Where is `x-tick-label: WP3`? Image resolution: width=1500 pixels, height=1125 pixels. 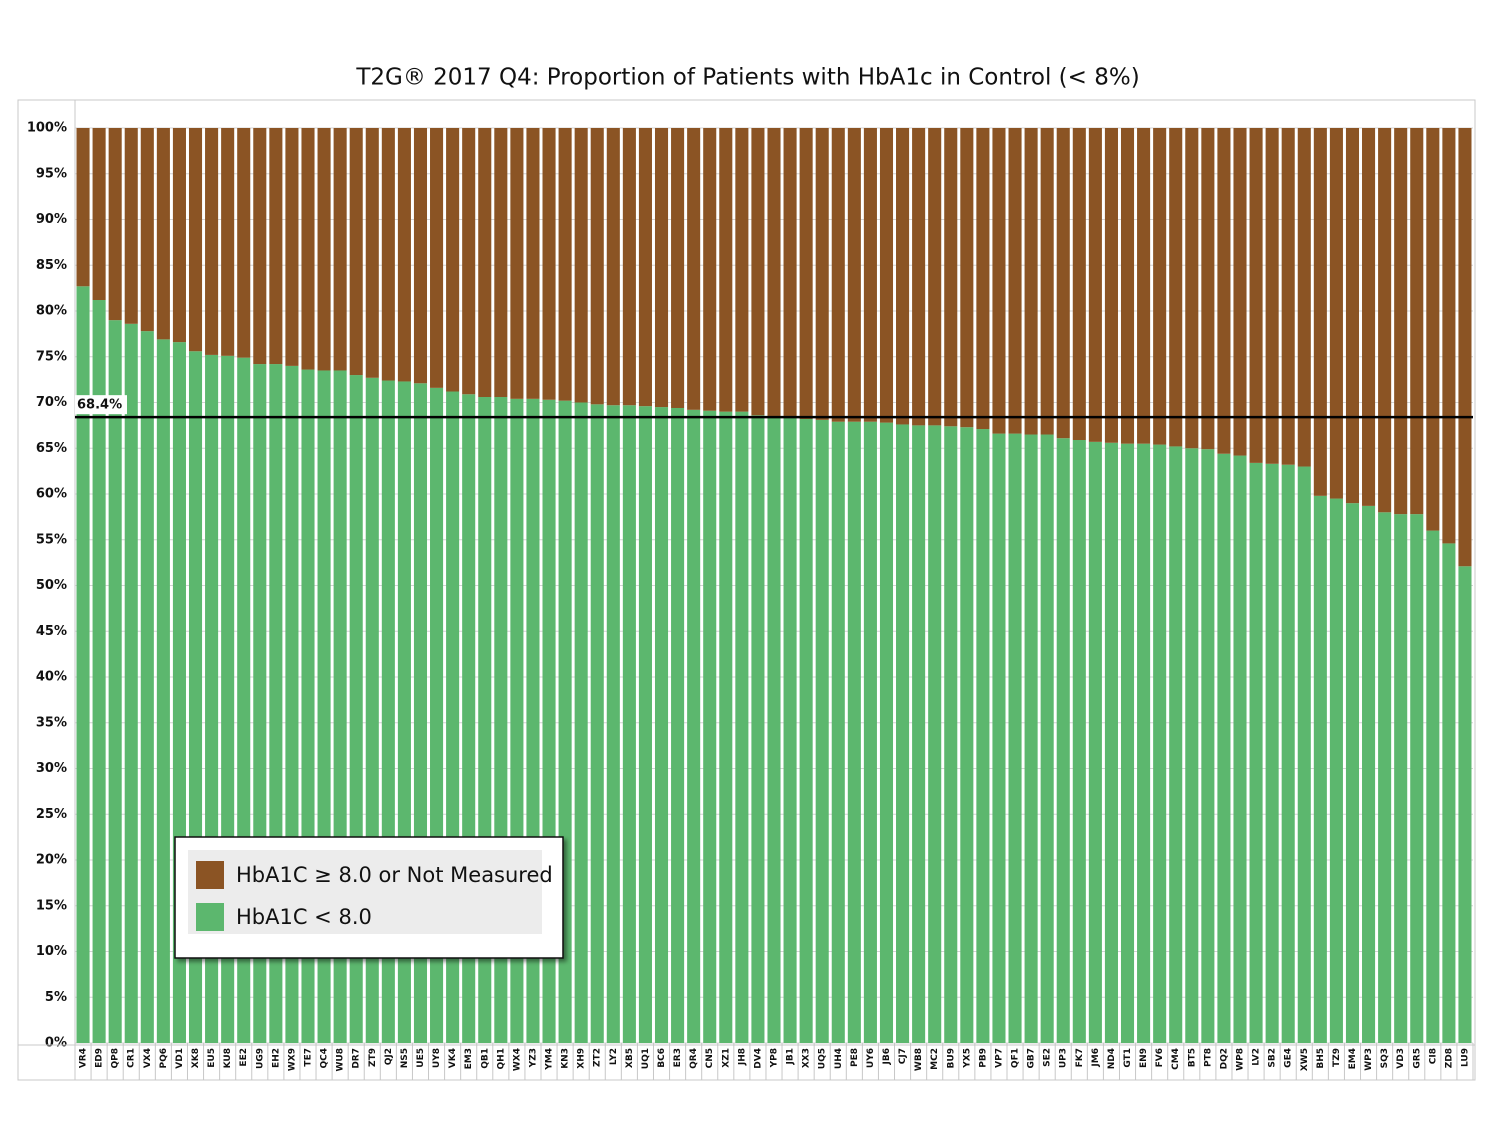
x-tick-label: WP3 is located at coordinates (1369, 1059).